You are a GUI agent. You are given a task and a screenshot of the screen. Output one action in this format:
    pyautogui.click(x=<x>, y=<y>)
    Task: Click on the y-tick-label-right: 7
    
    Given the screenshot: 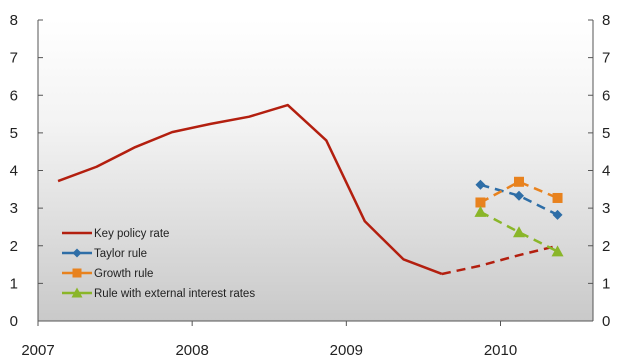 What is the action you would take?
    pyautogui.click(x=606, y=58)
    